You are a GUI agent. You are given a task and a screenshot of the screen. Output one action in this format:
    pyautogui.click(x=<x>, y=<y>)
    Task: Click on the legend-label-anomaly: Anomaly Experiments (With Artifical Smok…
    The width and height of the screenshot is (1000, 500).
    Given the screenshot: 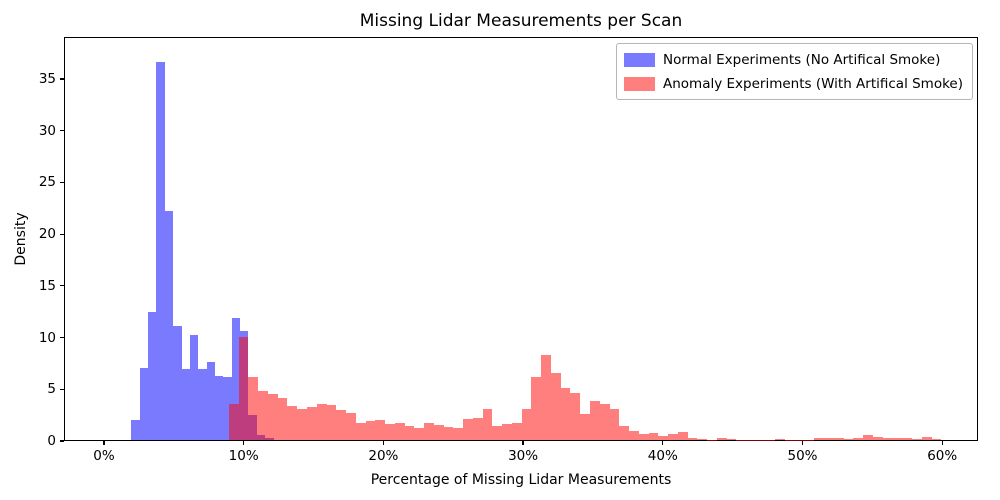 What is the action you would take?
    pyautogui.click(x=813, y=83)
    